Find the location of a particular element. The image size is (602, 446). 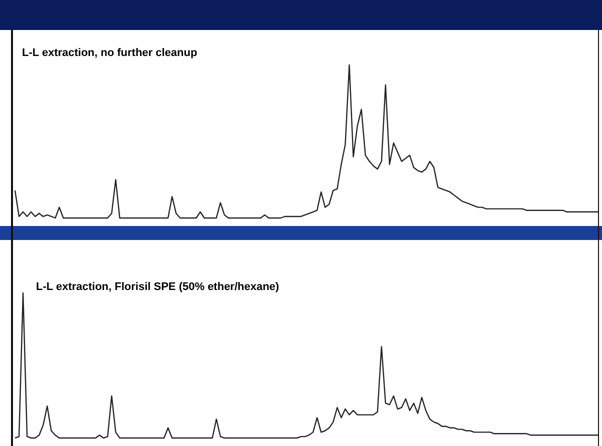

chart-title: L-L extraction, Florisil SPE (50% ether/hexane) is located at coordinates (158, 287).